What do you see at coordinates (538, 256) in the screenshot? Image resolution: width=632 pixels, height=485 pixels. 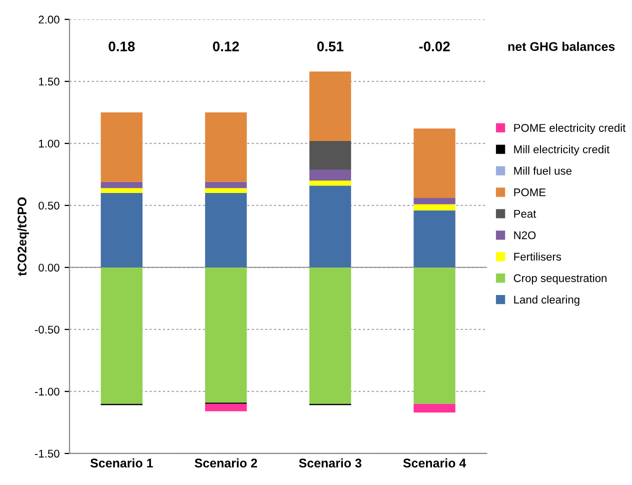 I see `legend-label: Fertilisers` at bounding box center [538, 256].